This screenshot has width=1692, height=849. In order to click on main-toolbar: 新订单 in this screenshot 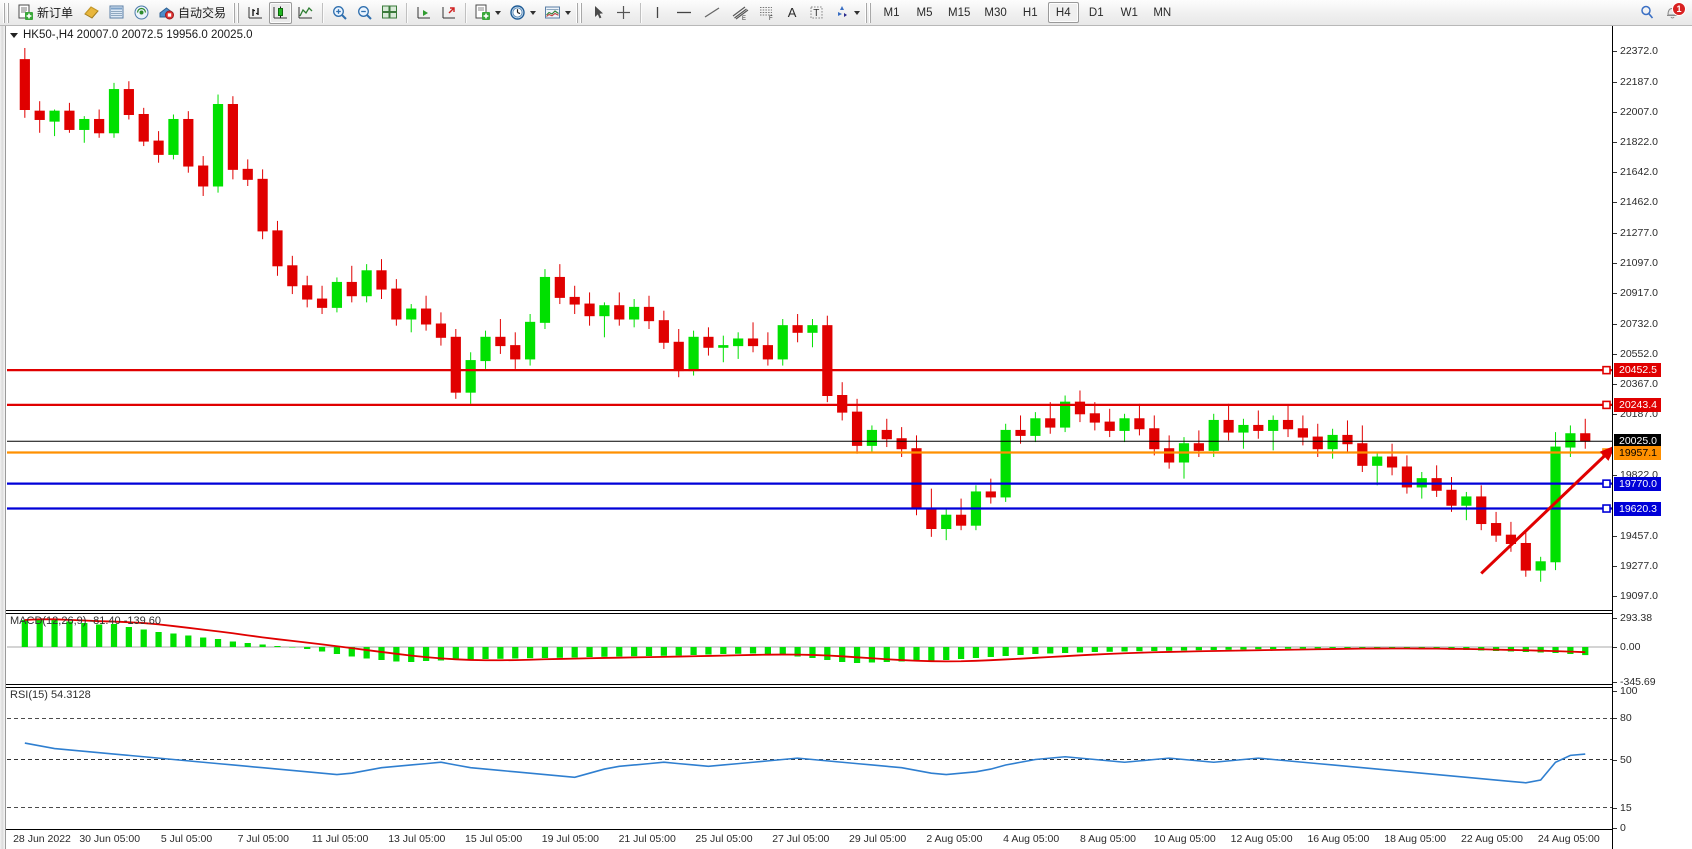, I will do `click(846, 13)`.